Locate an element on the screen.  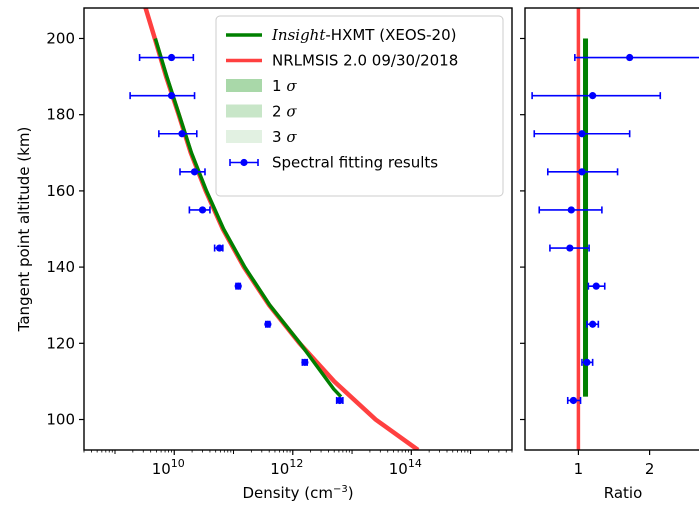
legend-entry: NRLMSIS 2.0 09/30/2018 is located at coordinates (342, 61).